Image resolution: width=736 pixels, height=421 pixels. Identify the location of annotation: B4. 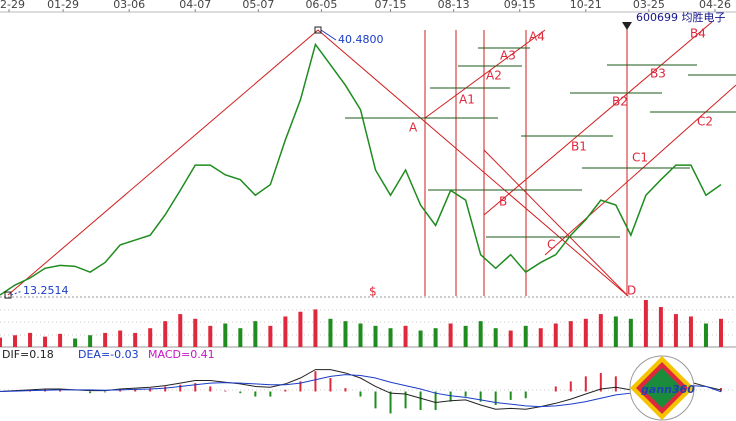
(698, 34).